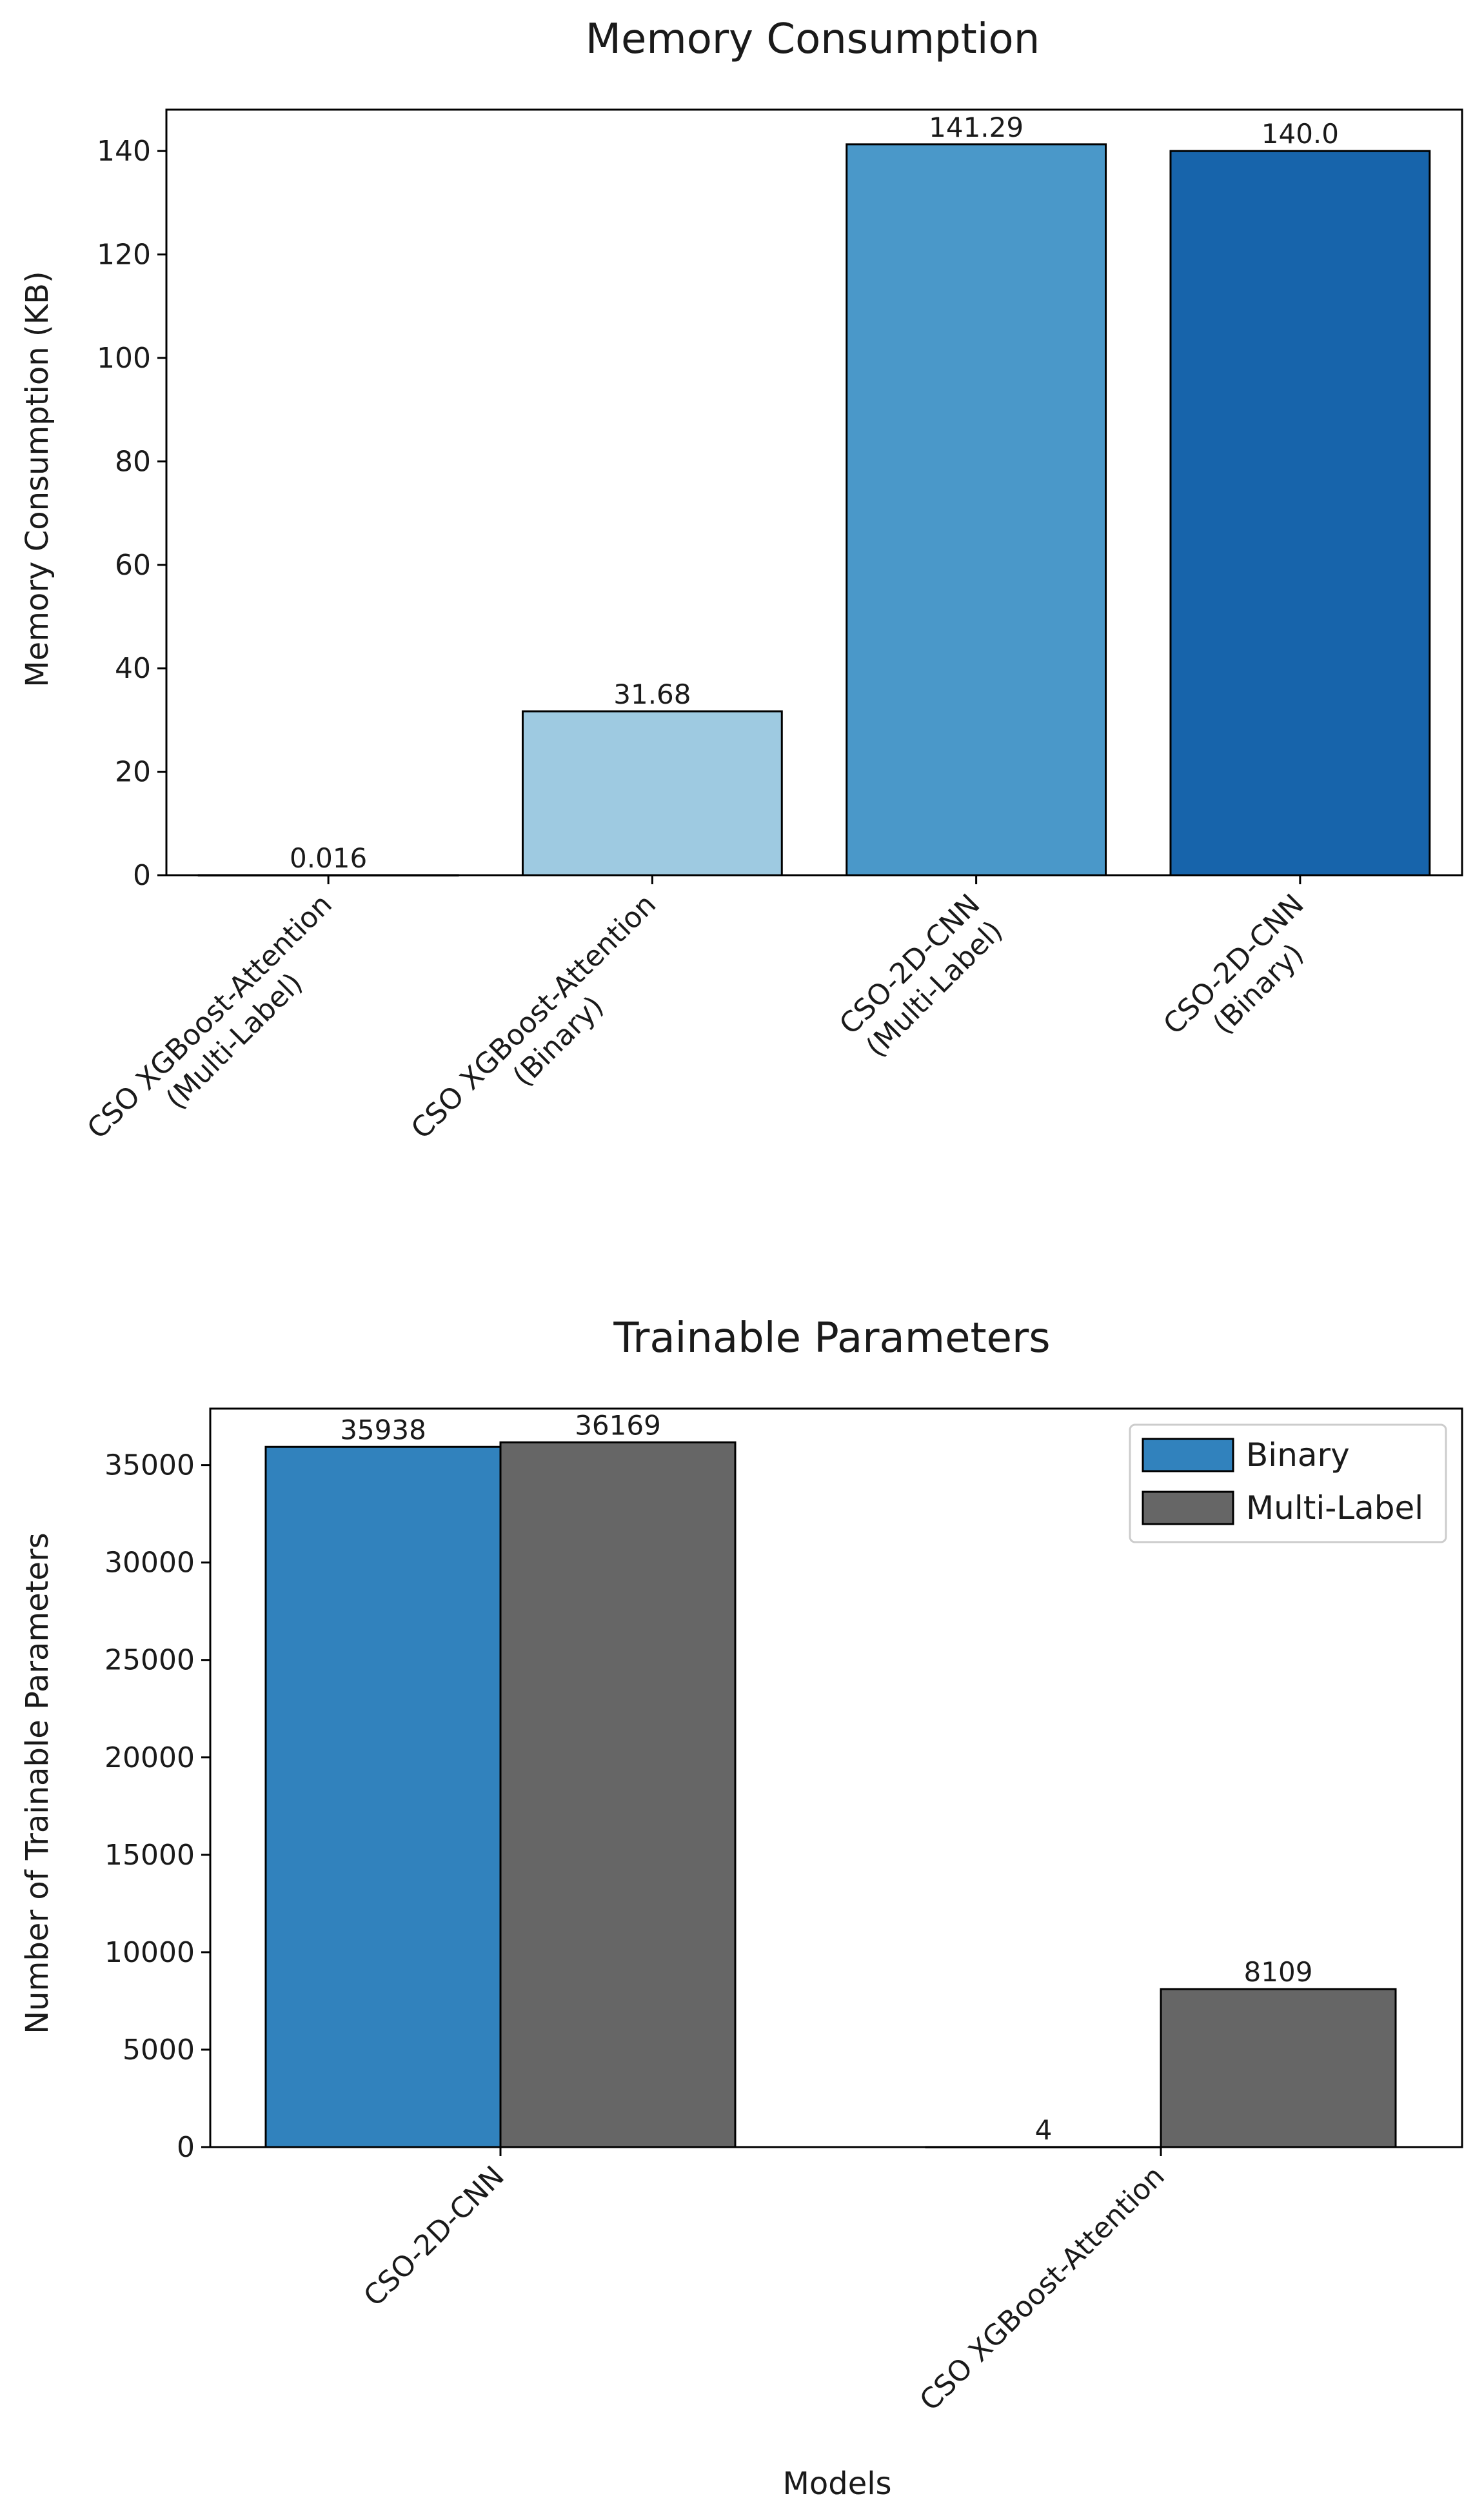 The width and height of the screenshot is (1484, 2516). What do you see at coordinates (976, 127) in the screenshot?
I see `chart1-bar-value-label: 141.29` at bounding box center [976, 127].